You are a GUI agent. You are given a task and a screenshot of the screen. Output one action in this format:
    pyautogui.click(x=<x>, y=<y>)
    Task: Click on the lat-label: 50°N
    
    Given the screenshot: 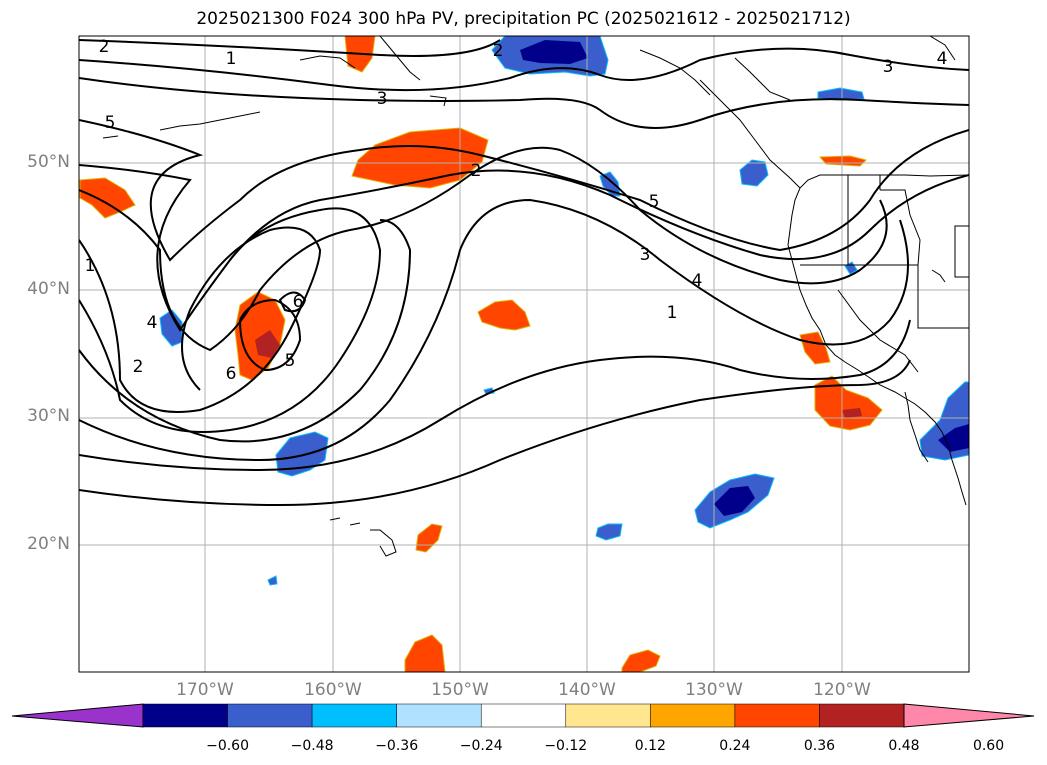 What is the action you would take?
    pyautogui.click(x=48, y=162)
    